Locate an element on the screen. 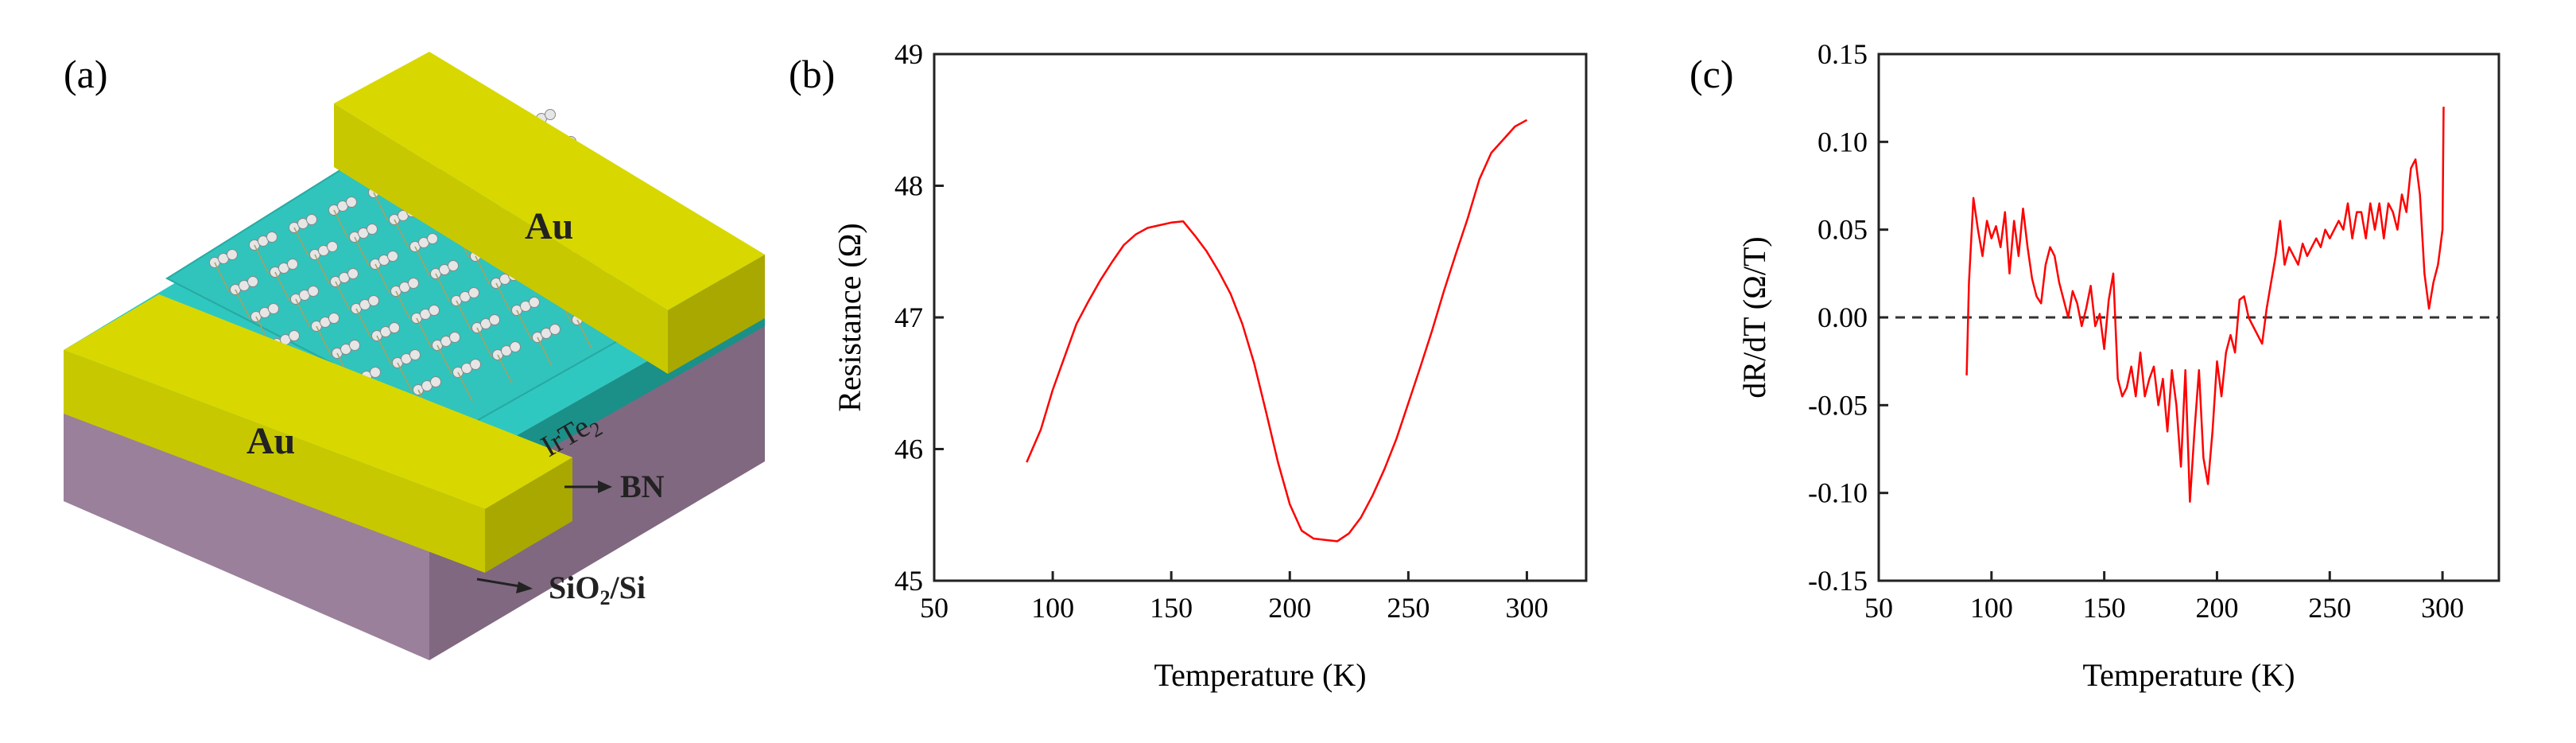 This screenshot has height=743, width=2576. y-tick-label: 0.10 is located at coordinates (1843, 142).